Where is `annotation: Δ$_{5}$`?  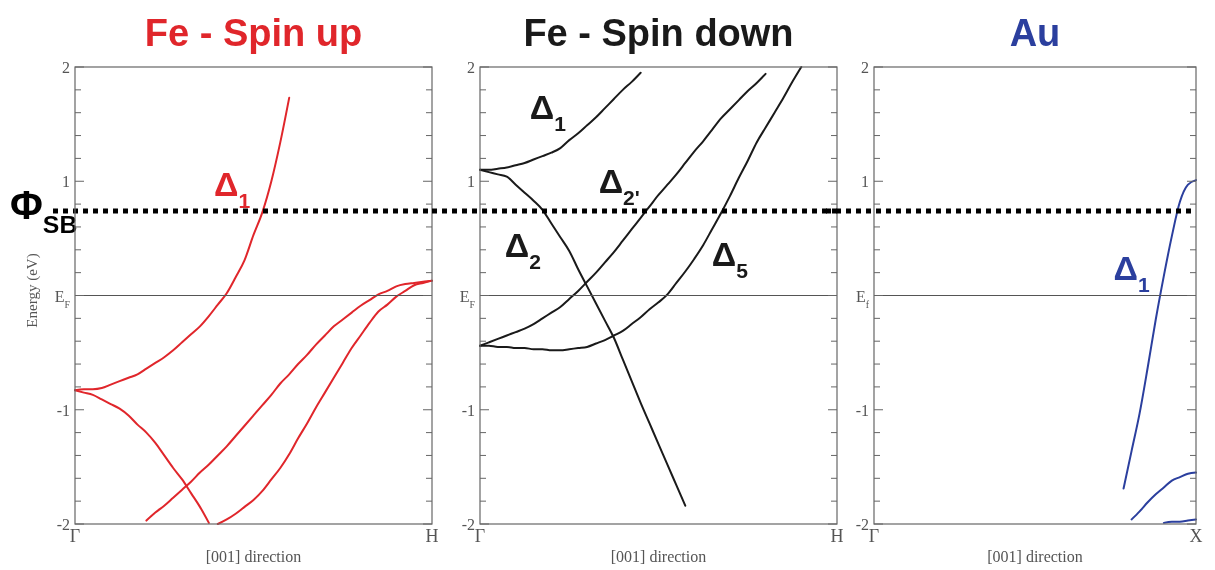
annotation: Δ$_{5}$ is located at coordinates (730, 258).